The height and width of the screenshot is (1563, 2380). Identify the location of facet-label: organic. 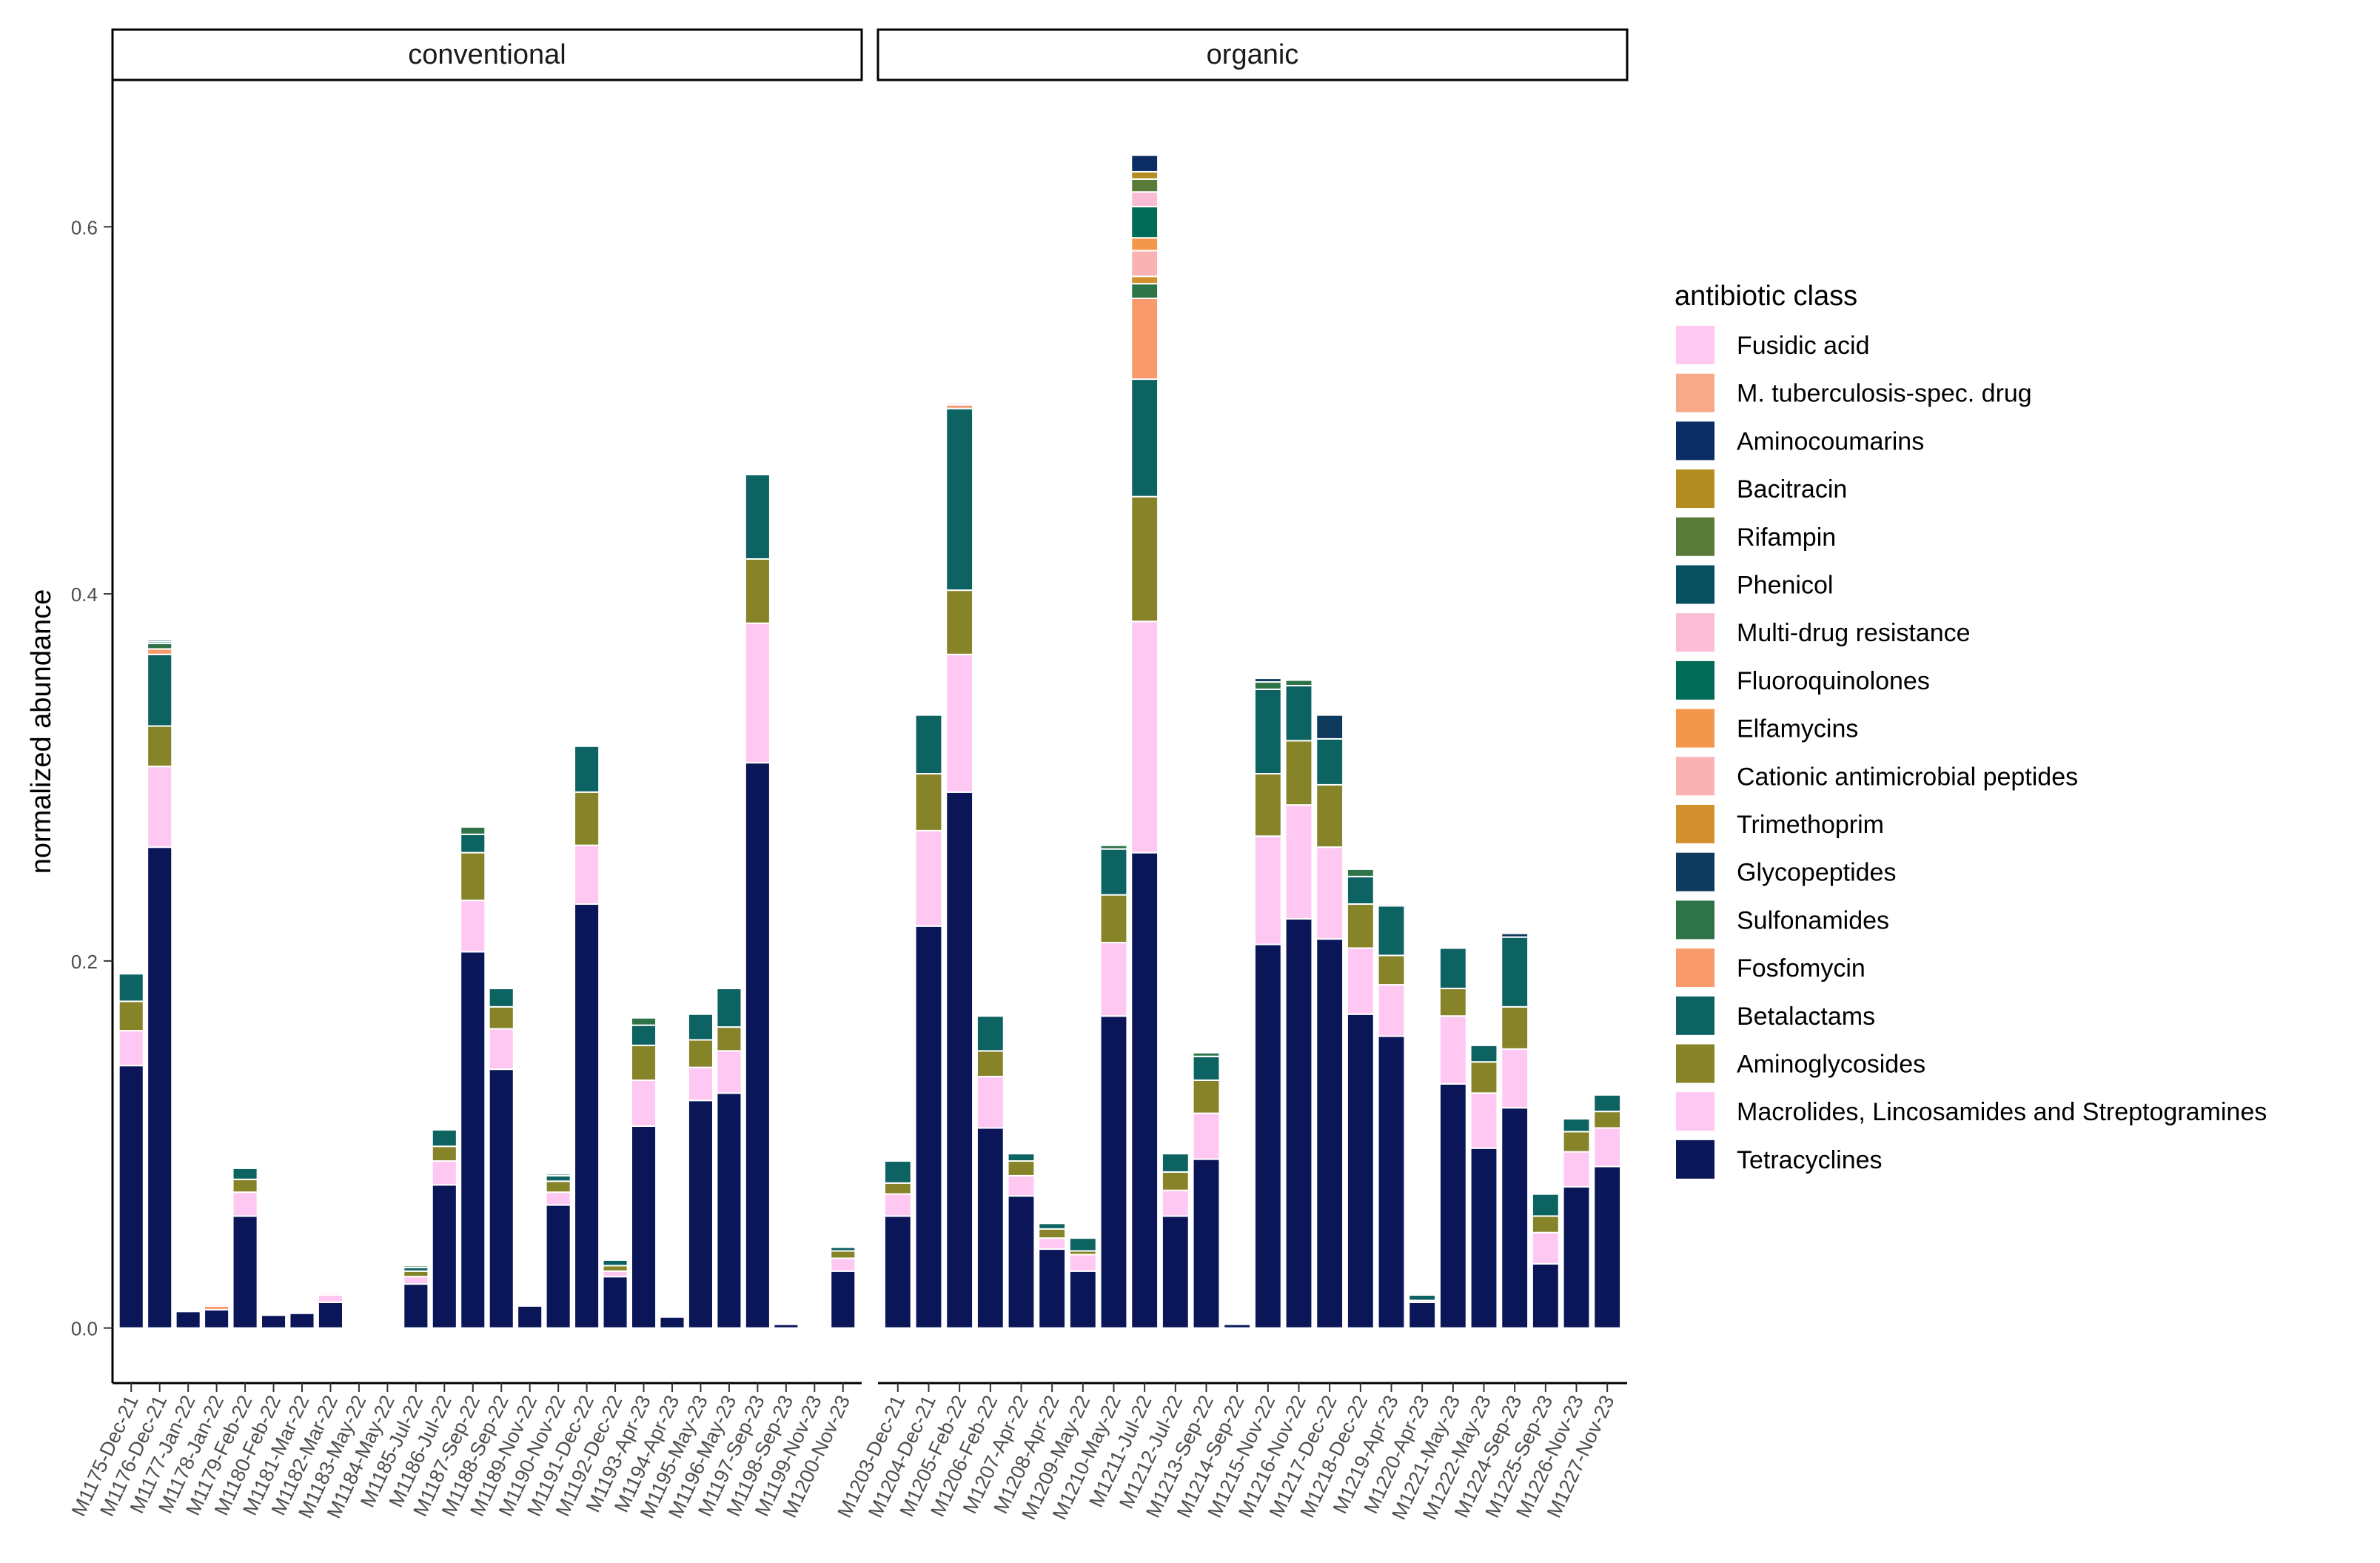
(1253, 54).